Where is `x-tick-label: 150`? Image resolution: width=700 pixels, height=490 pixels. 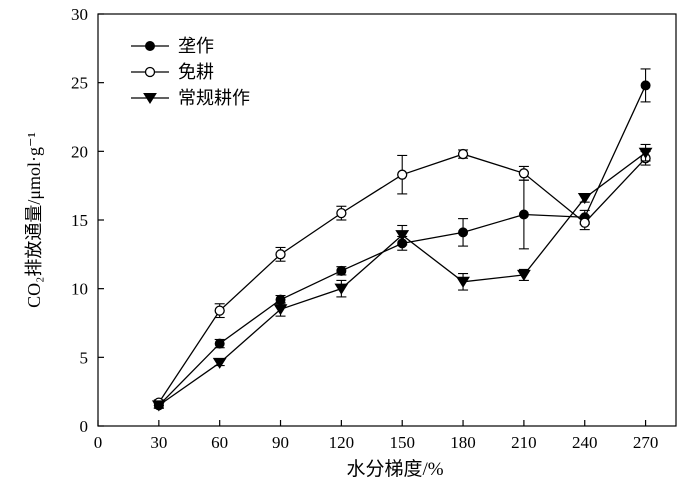
x-tick-label: 150 is located at coordinates (402, 442).